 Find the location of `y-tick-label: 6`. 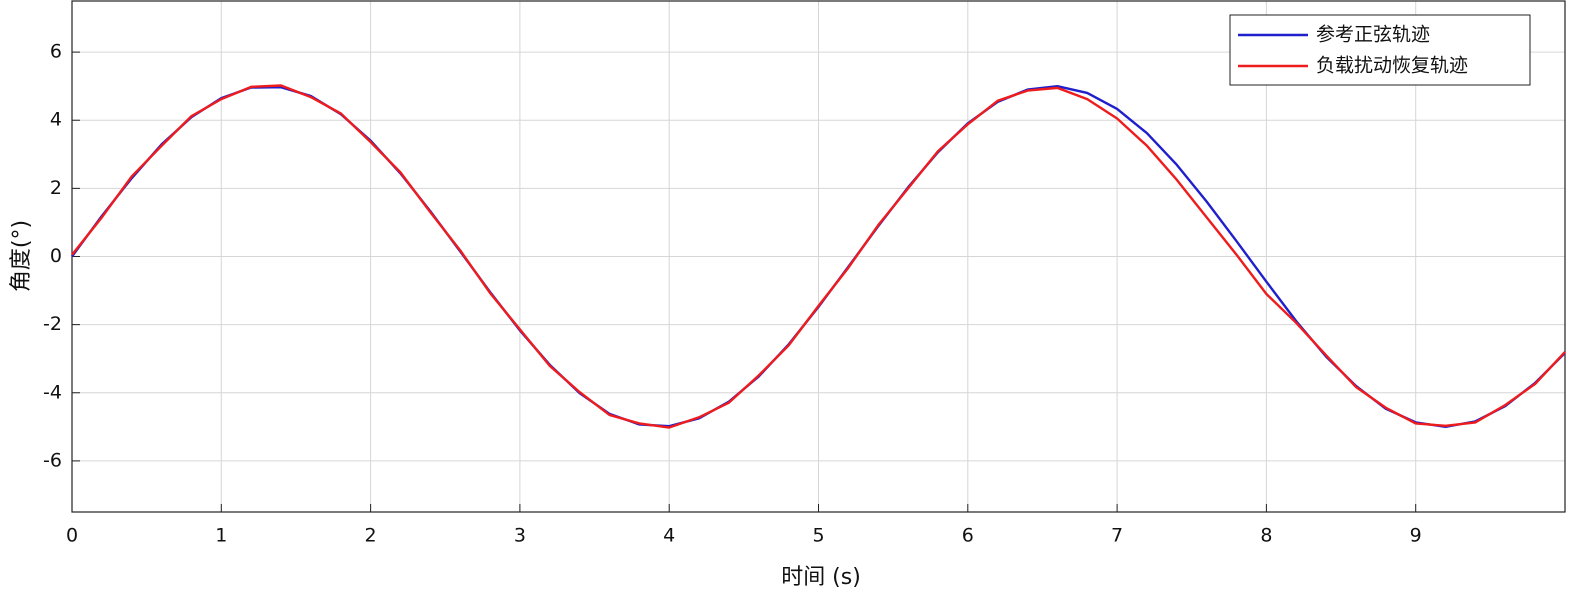

y-tick-label: 6 is located at coordinates (56, 52).